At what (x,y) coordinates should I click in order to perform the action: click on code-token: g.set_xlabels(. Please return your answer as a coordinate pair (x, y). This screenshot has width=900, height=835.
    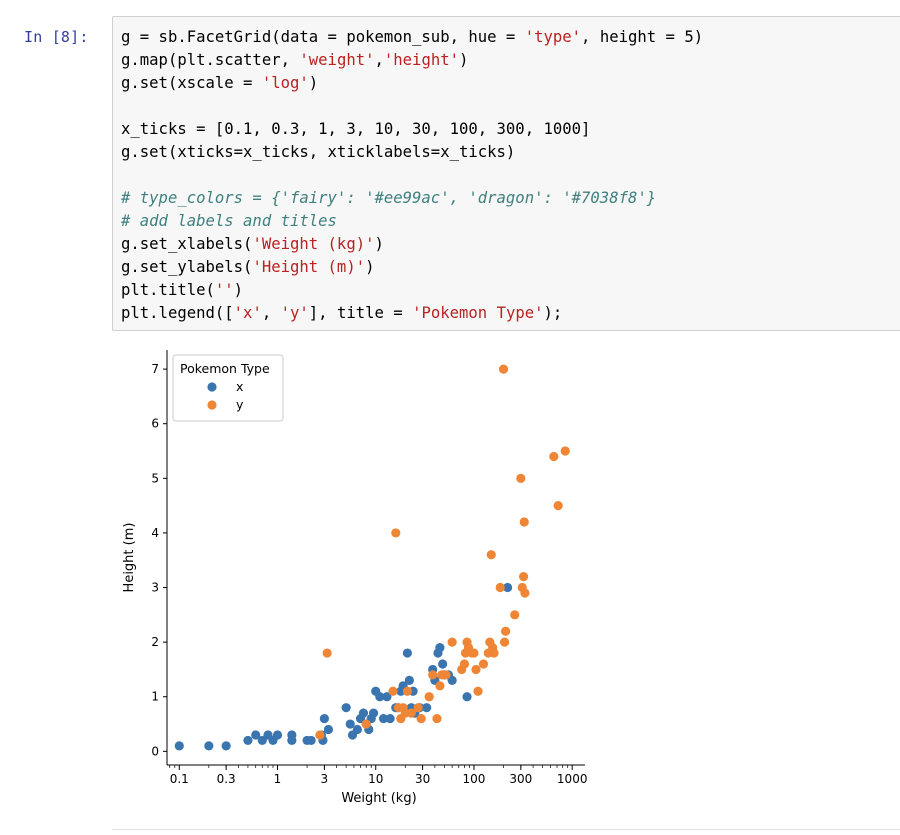
    Looking at the image, I should click on (187, 244).